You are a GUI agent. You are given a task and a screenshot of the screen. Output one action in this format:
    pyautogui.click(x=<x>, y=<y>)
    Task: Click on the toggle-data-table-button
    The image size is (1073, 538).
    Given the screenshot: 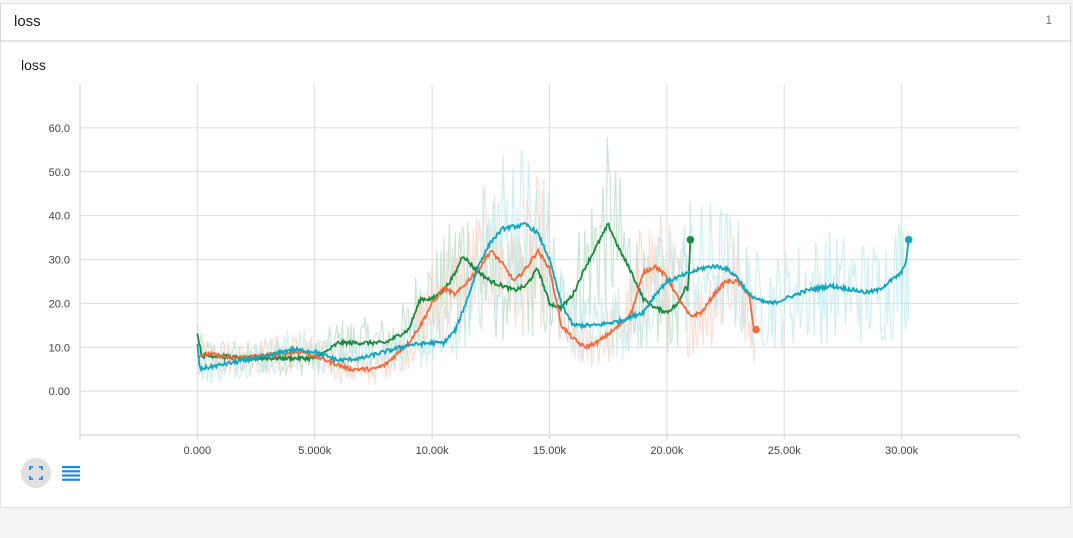 What is the action you would take?
    pyautogui.click(x=71, y=473)
    